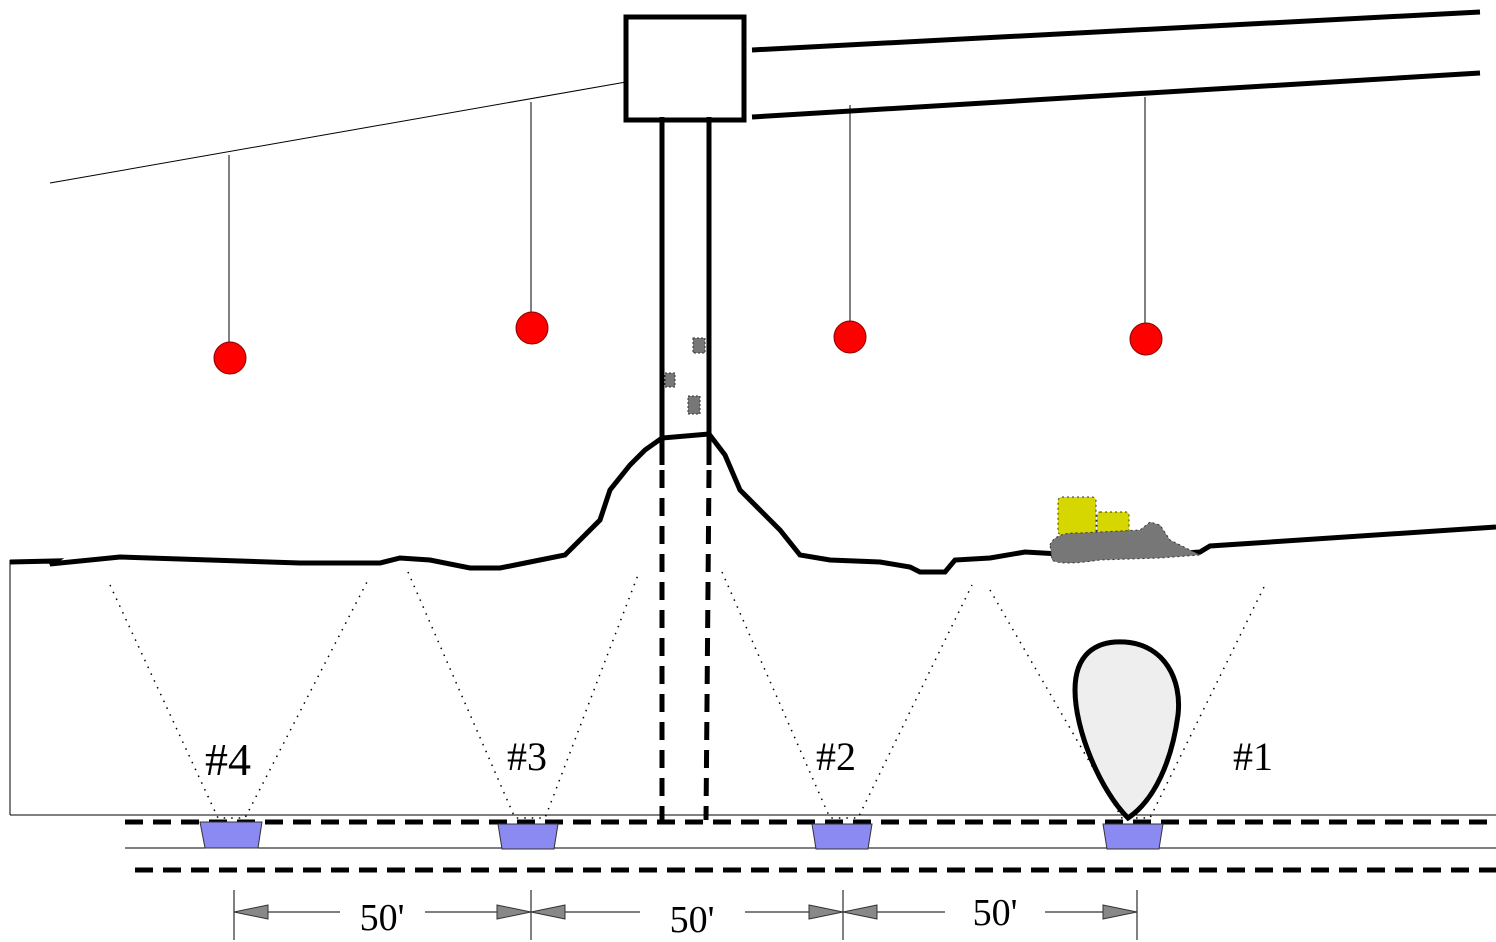 Image resolution: width=1496 pixels, height=942 pixels. I want to click on sensor-label: #4, so click(228, 759).